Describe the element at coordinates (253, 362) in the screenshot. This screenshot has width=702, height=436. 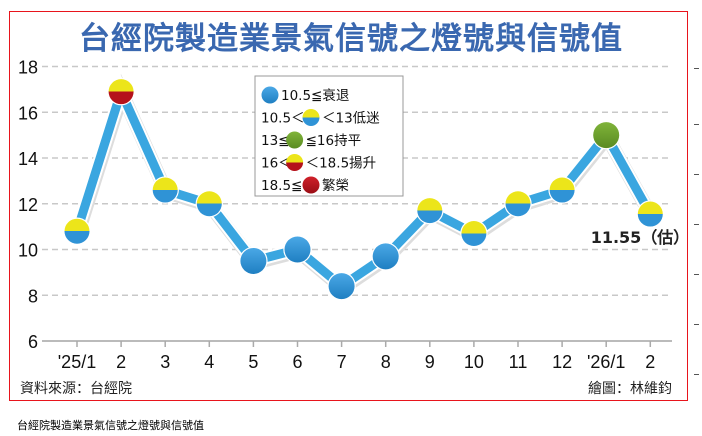
I see `x-tick-label: 5` at that location.